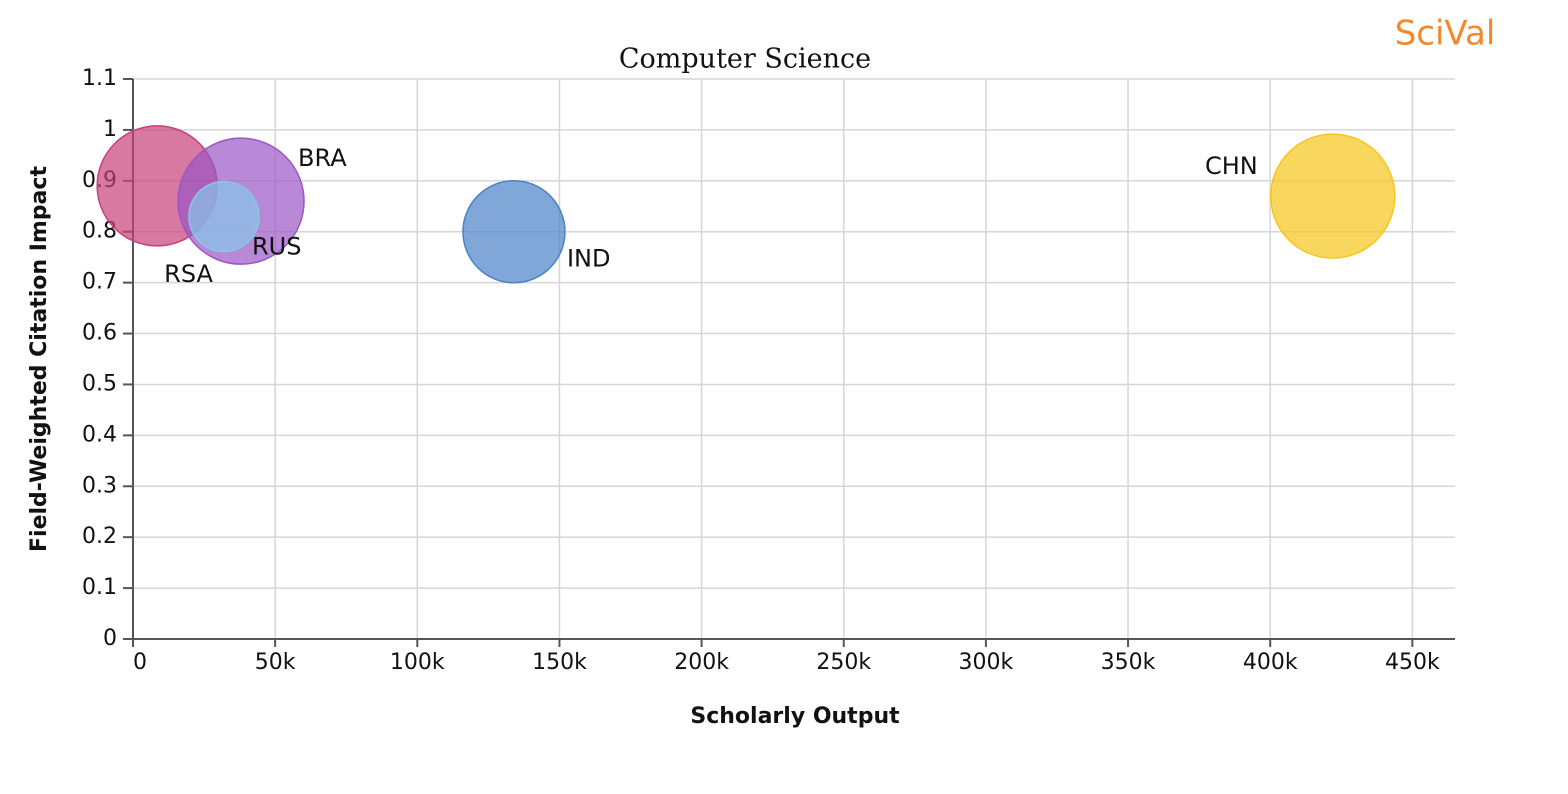 The image size is (1568, 794). I want to click on bubble-label: CHN, so click(1231, 166).